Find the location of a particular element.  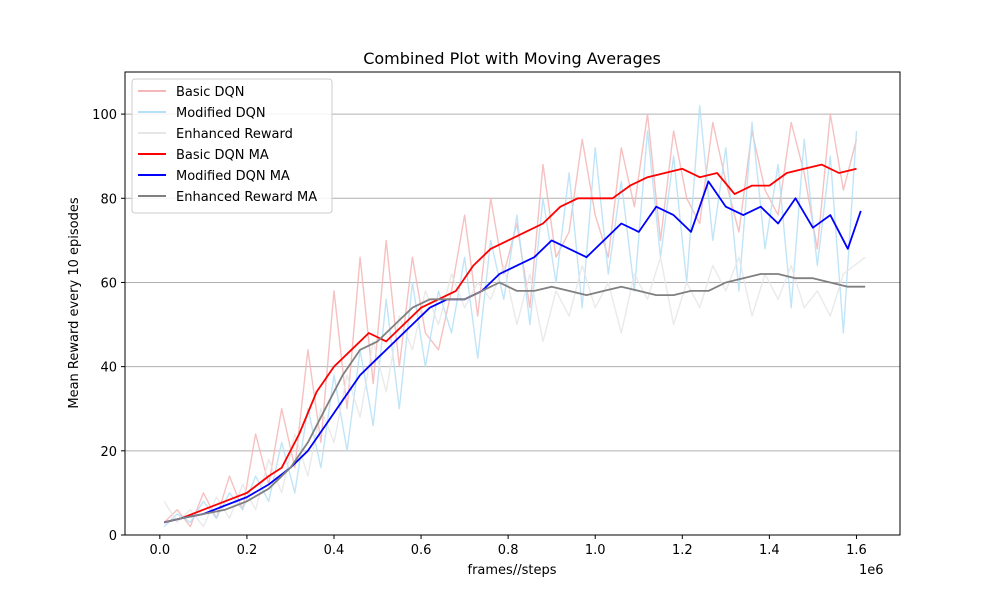

legend-label: Modified DQN is located at coordinates (221, 113).